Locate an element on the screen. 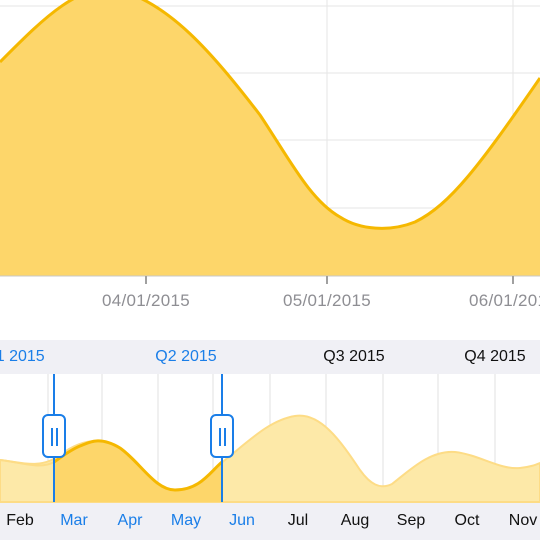 Image resolution: width=540 pixels, height=540 pixels. month-band is located at coordinates (270, 521).